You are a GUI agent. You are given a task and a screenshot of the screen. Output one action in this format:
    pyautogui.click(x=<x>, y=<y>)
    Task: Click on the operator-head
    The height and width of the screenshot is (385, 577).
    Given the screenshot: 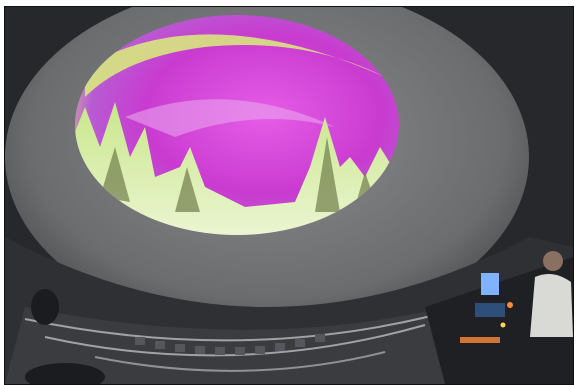 What is the action you would take?
    pyautogui.click(x=553, y=261)
    